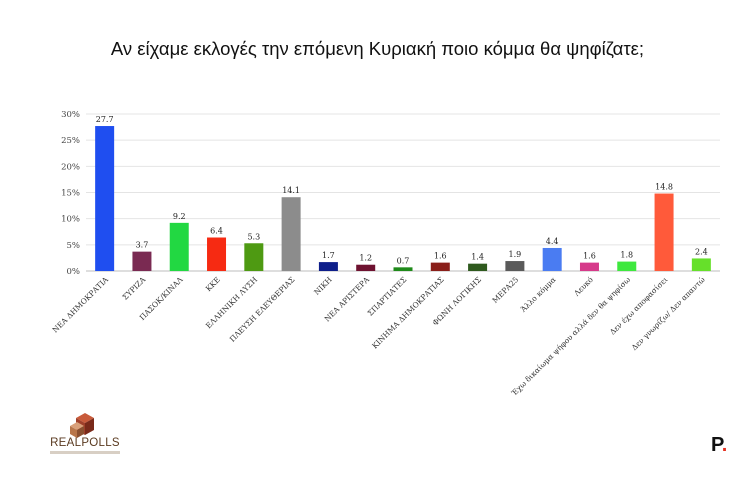 The height and width of the screenshot is (489, 755). Describe the element at coordinates (179, 216) in the screenshot. I see `data-label: 9.2` at that location.